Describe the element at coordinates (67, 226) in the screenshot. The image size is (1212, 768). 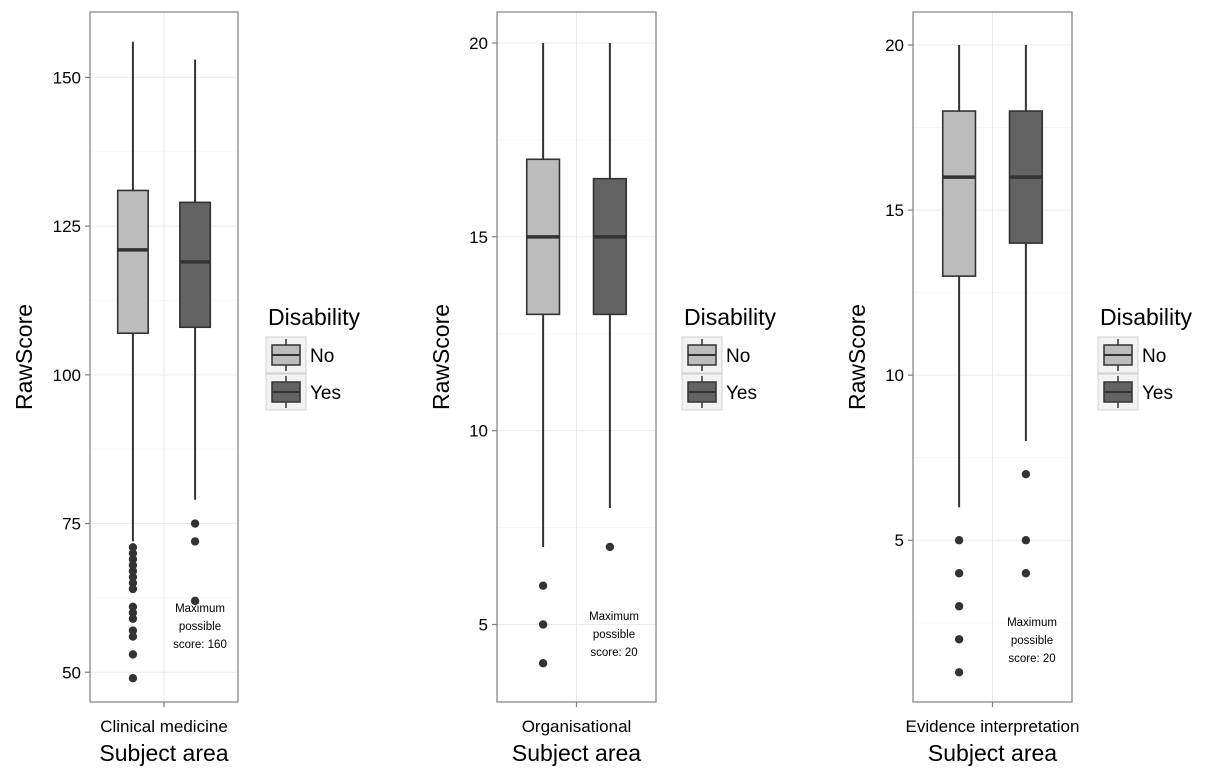
I see `y-tick-label: 125` at that location.